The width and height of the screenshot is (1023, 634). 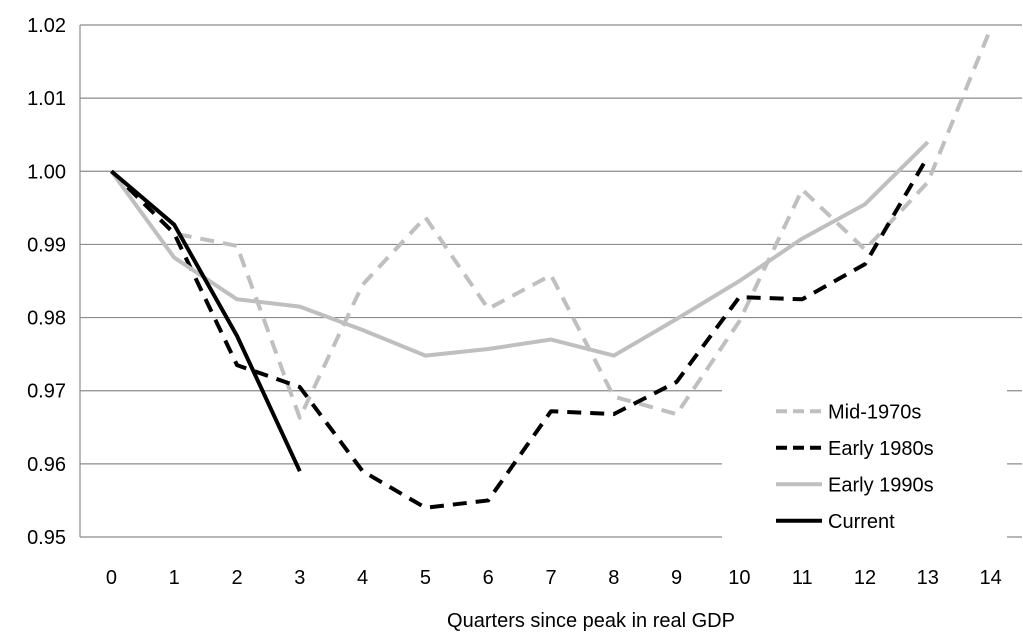 I want to click on x-tick-label: 8, so click(x=613, y=578).